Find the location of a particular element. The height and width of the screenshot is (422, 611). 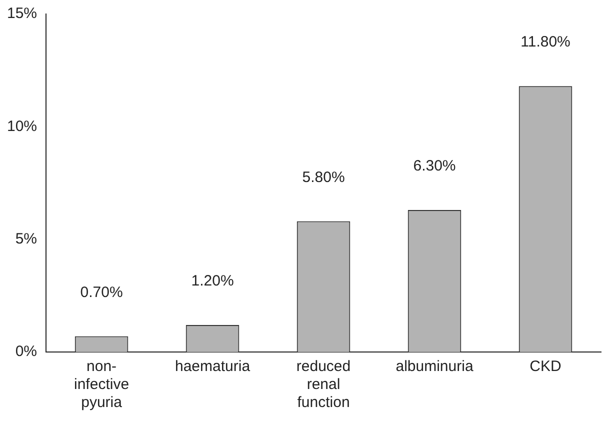

x-tick-label: reduced renal function is located at coordinates (323, 385).